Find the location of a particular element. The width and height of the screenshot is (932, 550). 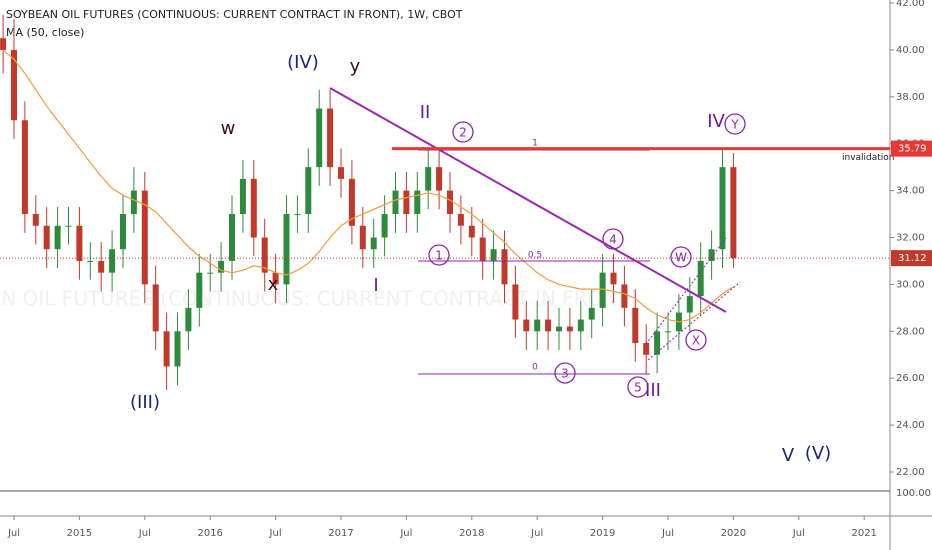

wave-label: 1 is located at coordinates (439, 256).